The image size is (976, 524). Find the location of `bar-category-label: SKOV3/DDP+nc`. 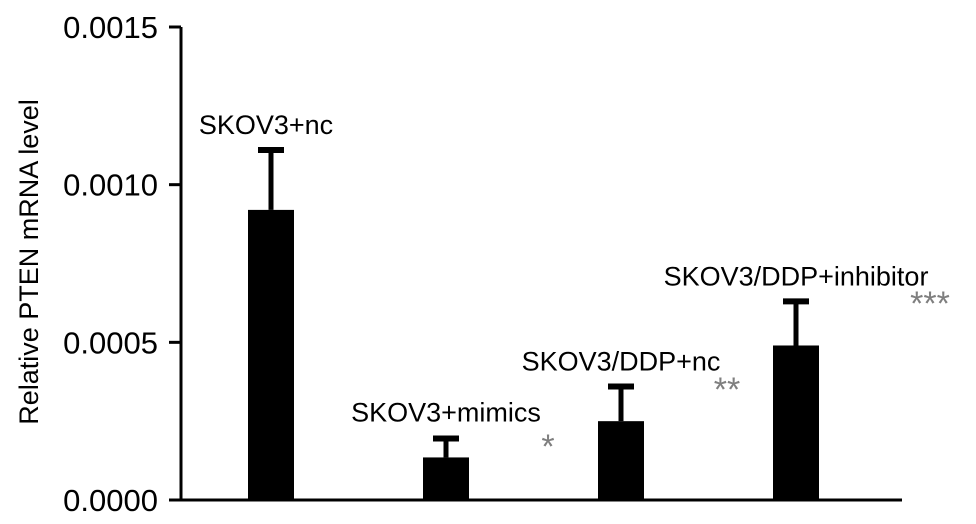

bar-category-label: SKOV3/DDP+nc is located at coordinates (621, 361).